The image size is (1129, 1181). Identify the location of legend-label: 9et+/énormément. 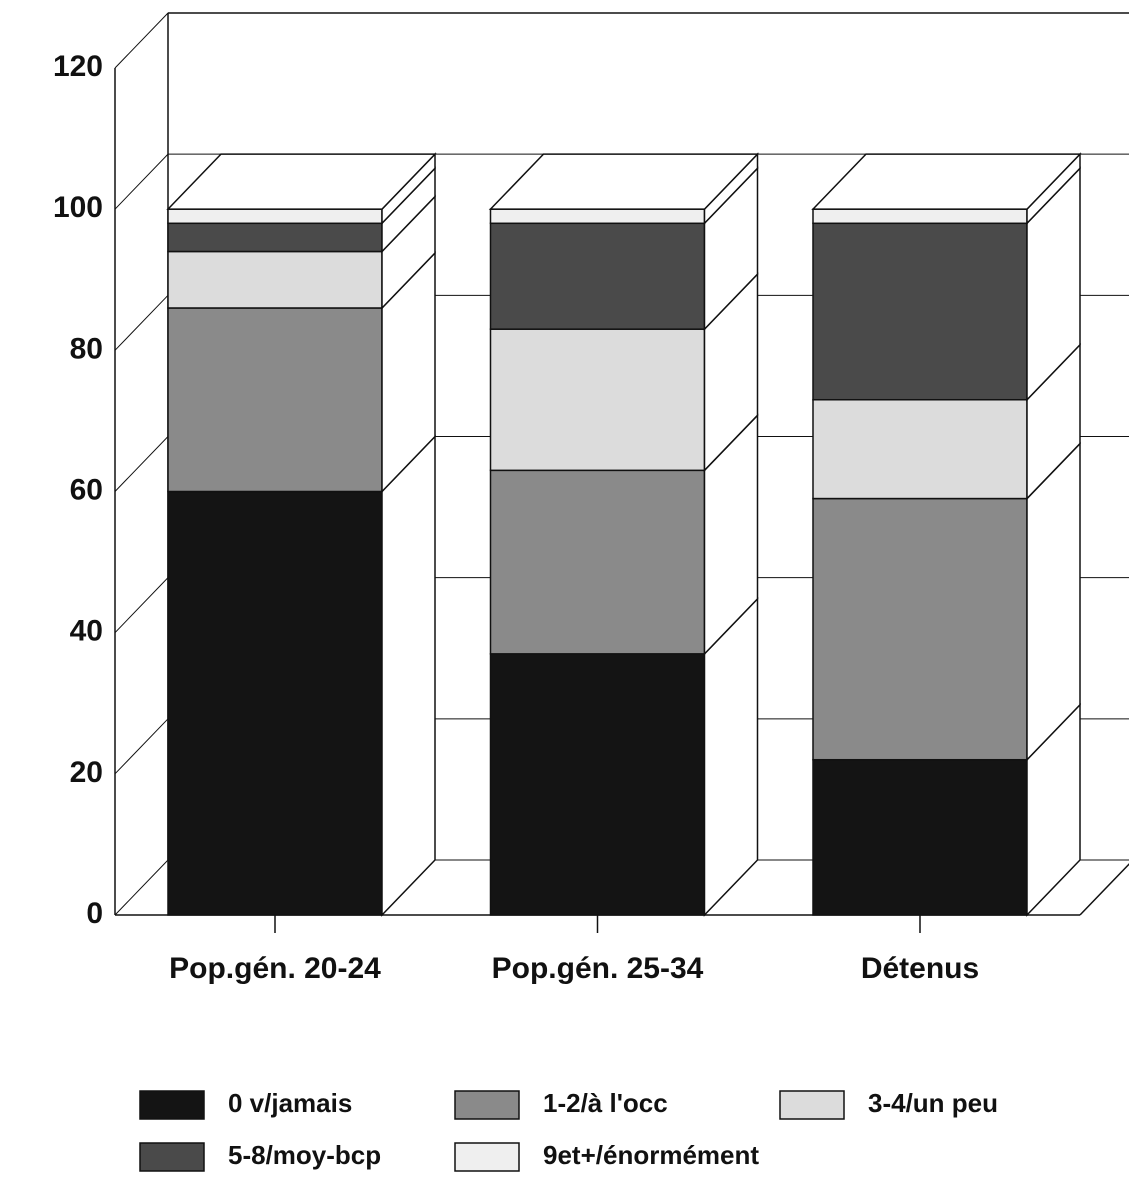
(651, 1155).